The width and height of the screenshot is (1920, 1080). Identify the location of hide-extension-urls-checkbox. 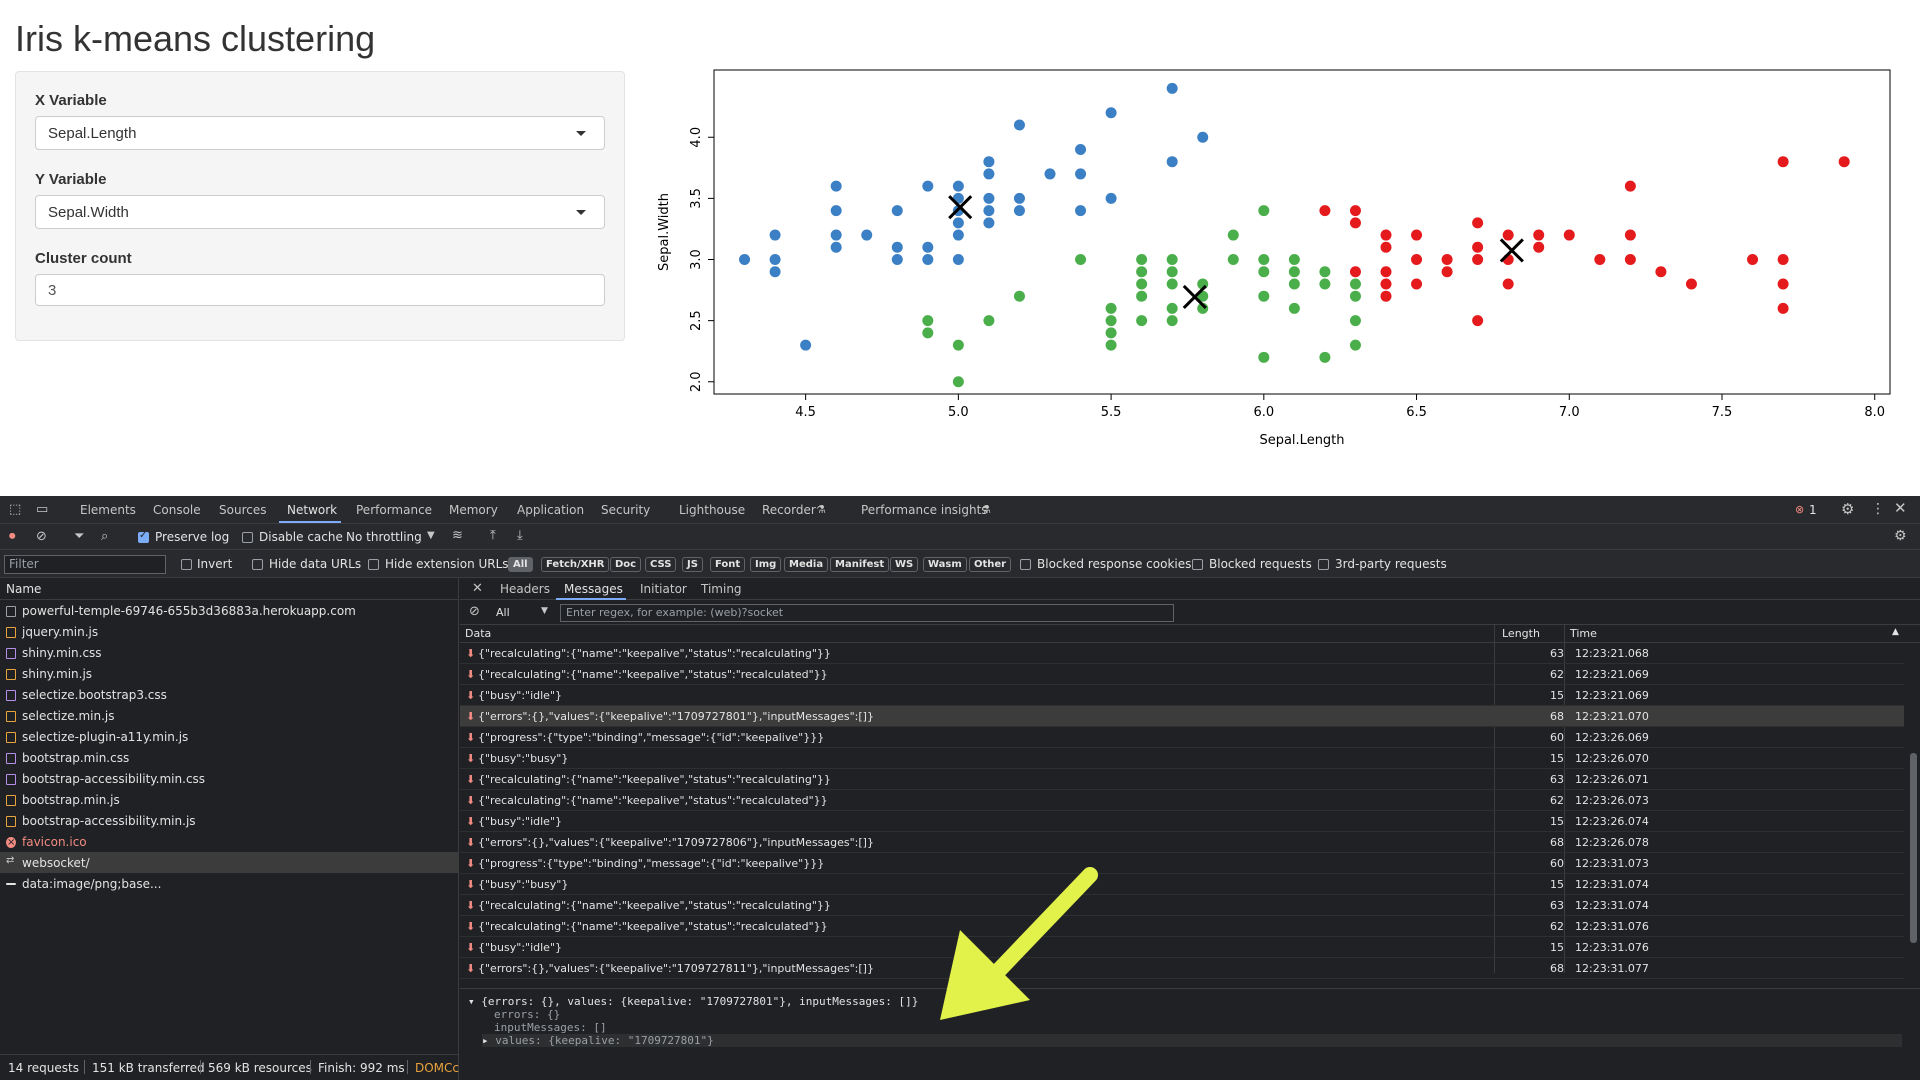
(373, 564).